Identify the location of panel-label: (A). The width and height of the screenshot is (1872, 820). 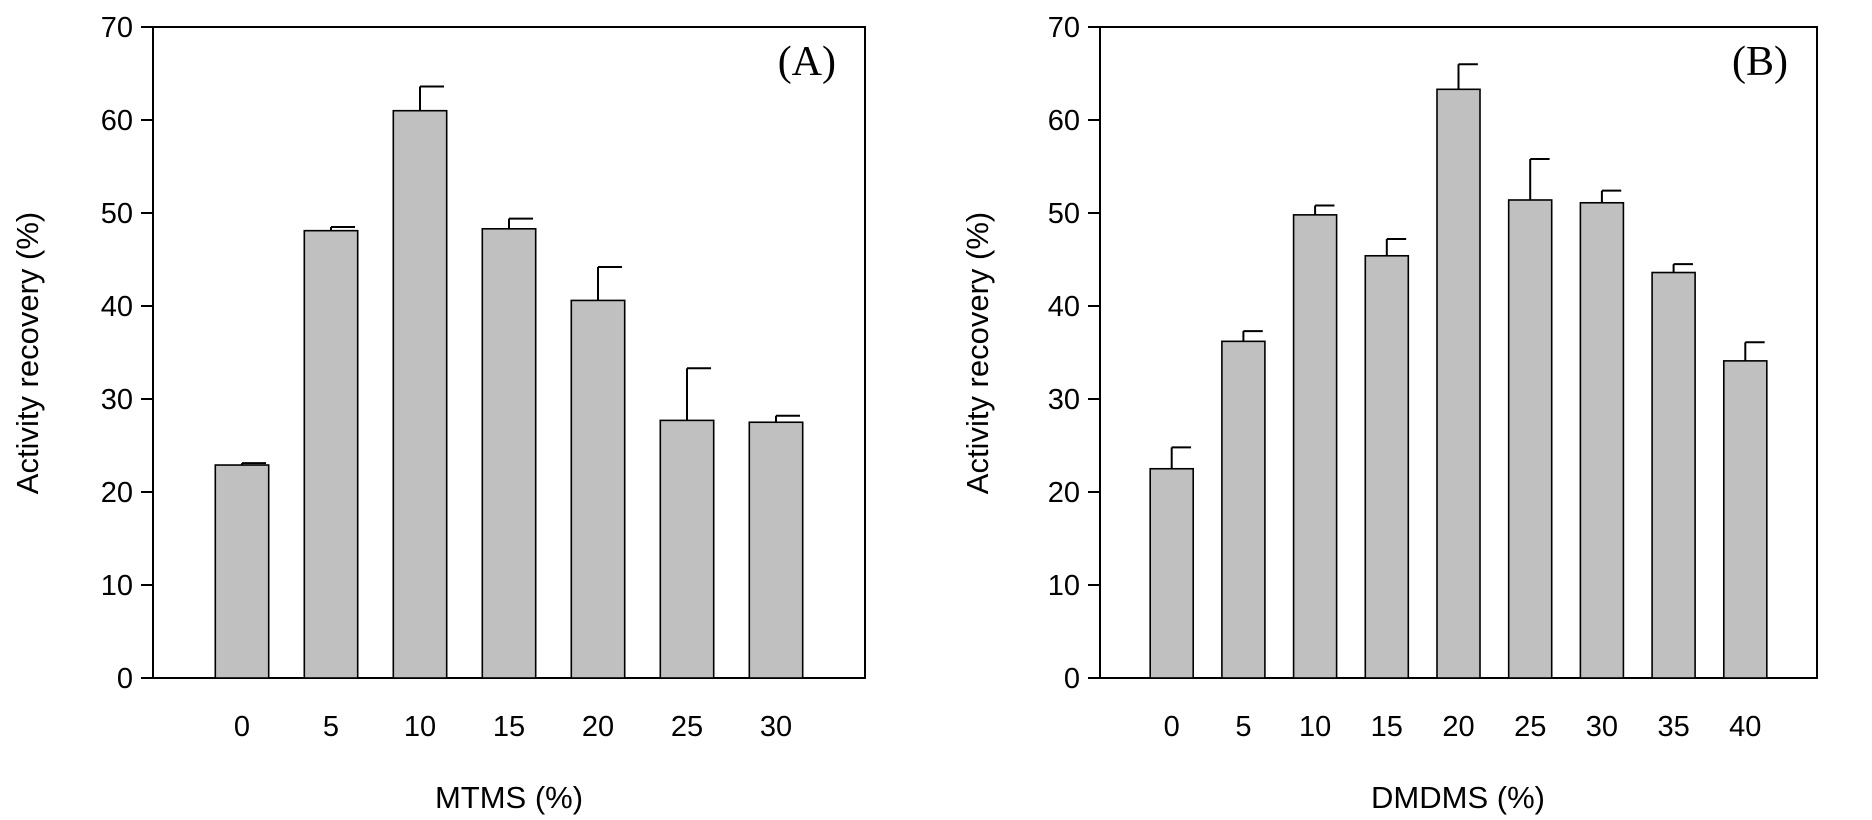
(807, 62).